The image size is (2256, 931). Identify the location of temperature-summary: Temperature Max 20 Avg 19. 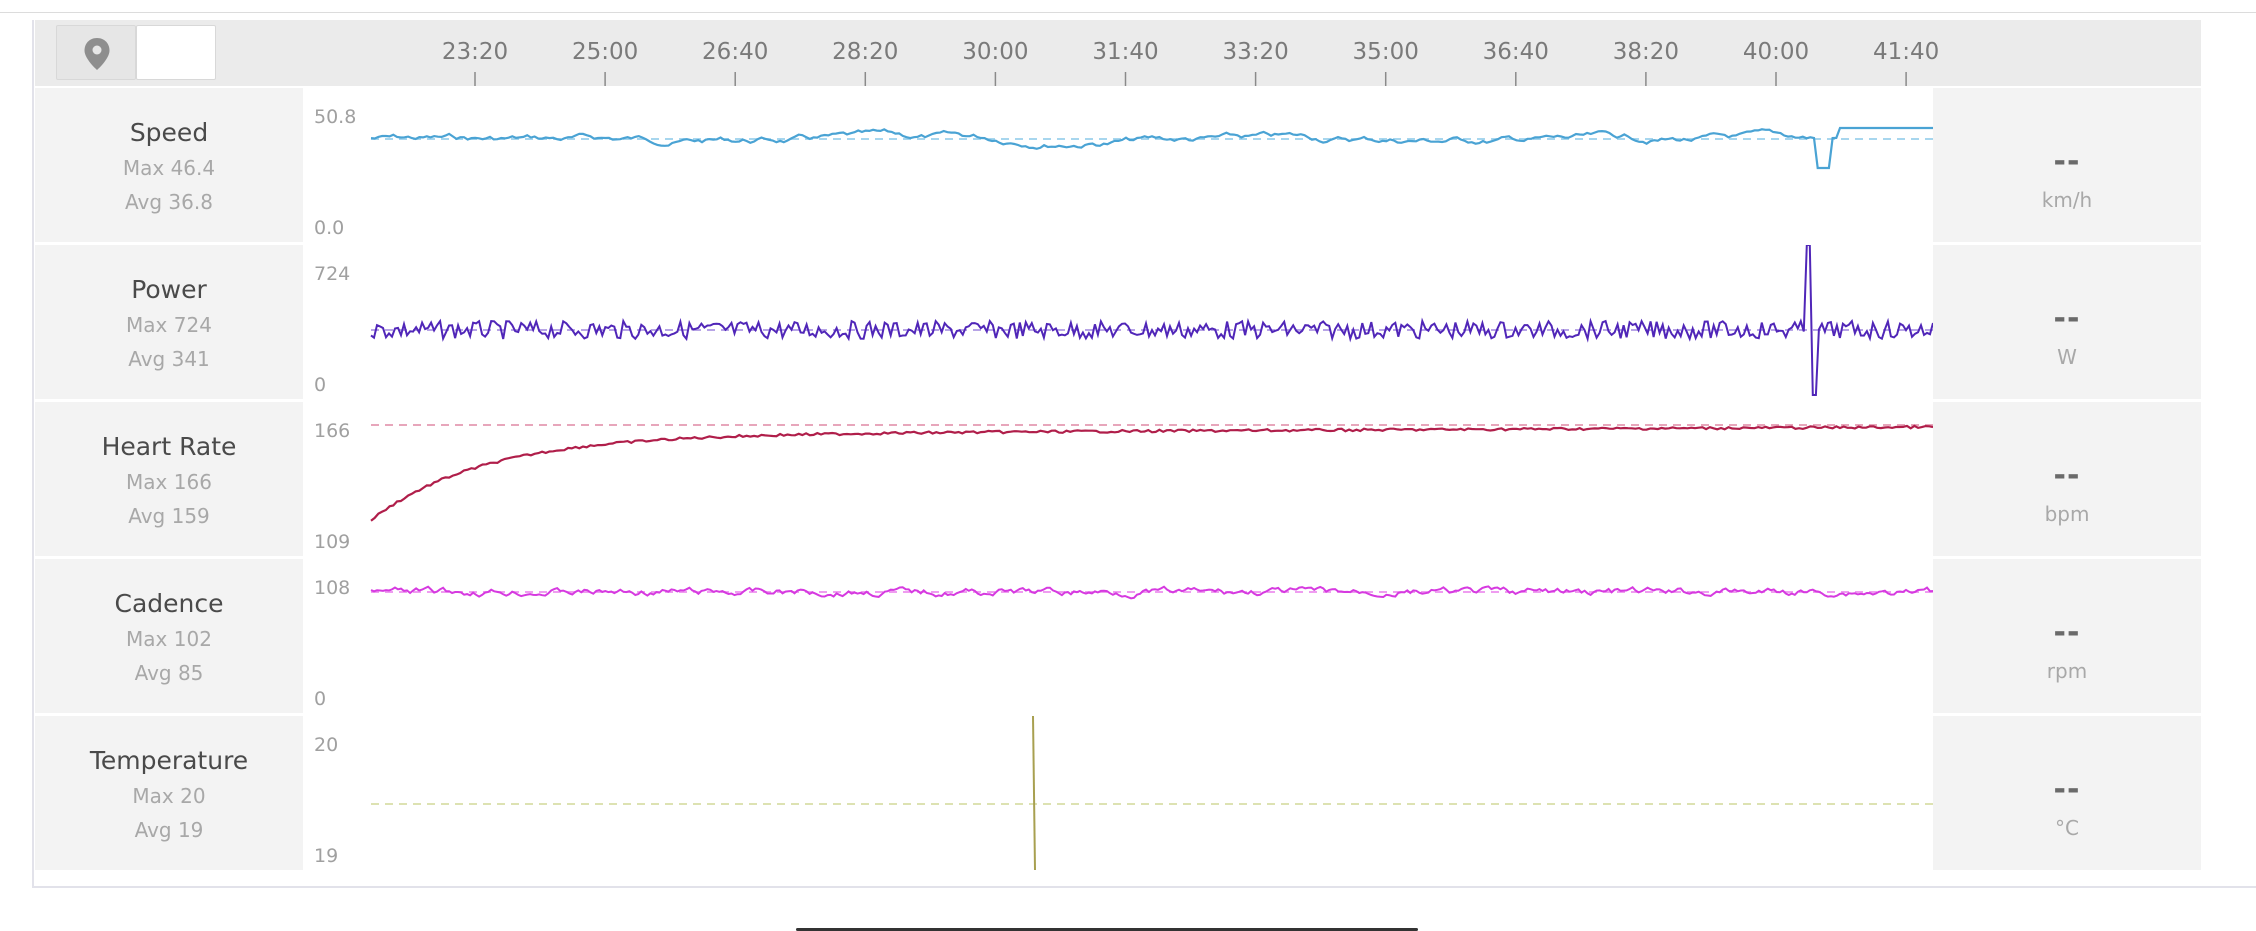
(169, 793).